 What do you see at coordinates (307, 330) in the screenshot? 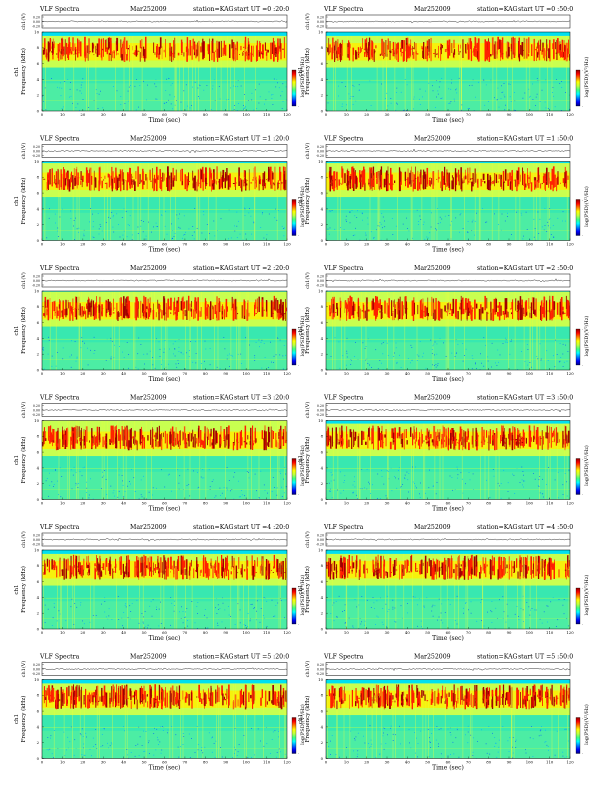
I see `spectrogram-ylabel: Frequency (kHz)` at bounding box center [307, 330].